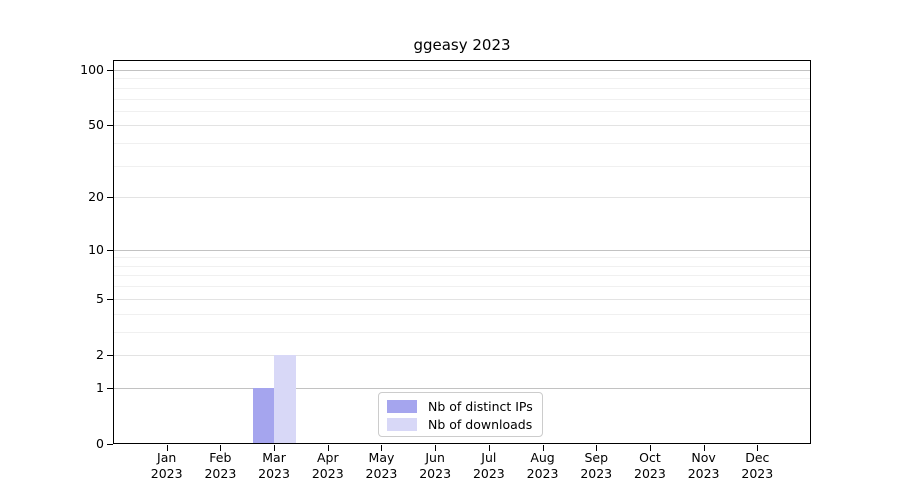 This screenshot has height=500, width=900. What do you see at coordinates (435, 465) in the screenshot?
I see `x-tick-label: Jun 2023` at bounding box center [435, 465].